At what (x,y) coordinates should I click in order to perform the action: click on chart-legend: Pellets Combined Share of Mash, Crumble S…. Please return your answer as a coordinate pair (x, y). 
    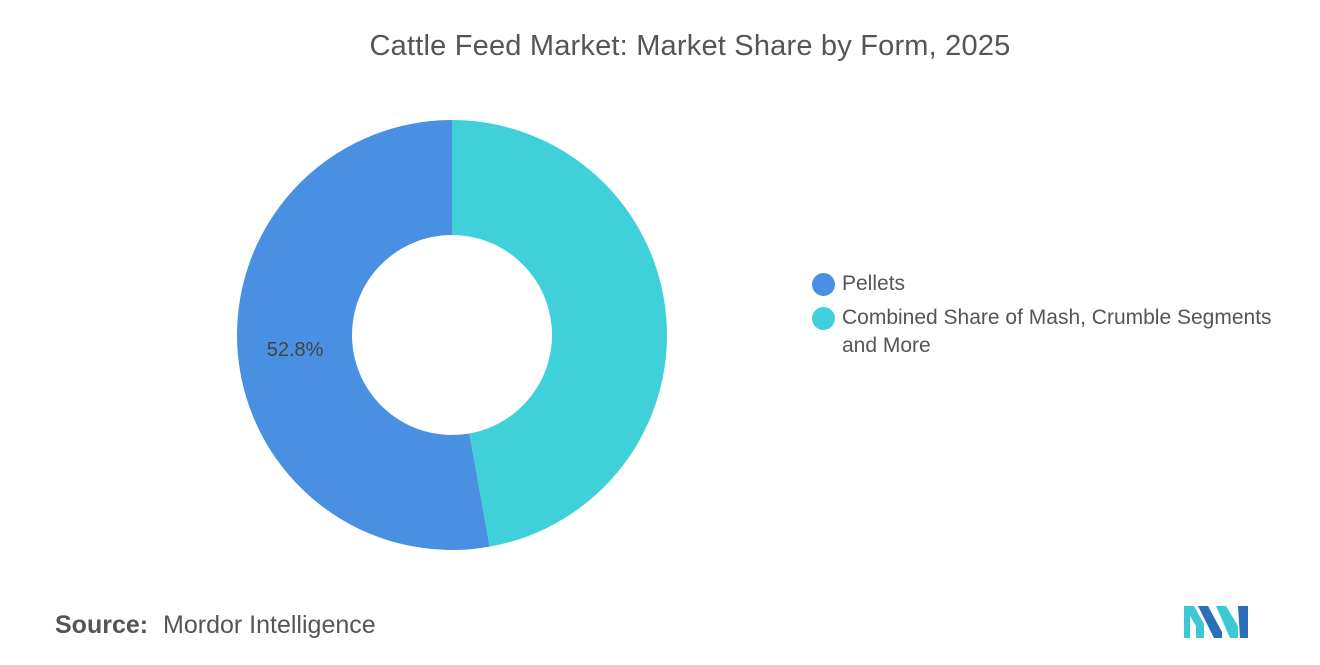
    Looking at the image, I should click on (1062, 318).